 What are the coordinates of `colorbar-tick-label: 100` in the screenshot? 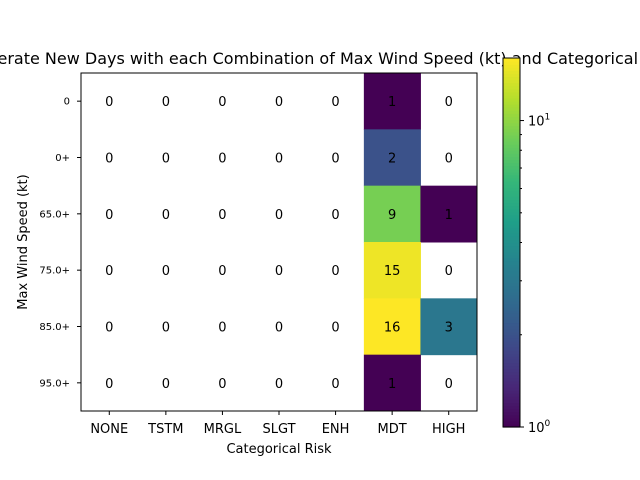 It's located at (539, 427).